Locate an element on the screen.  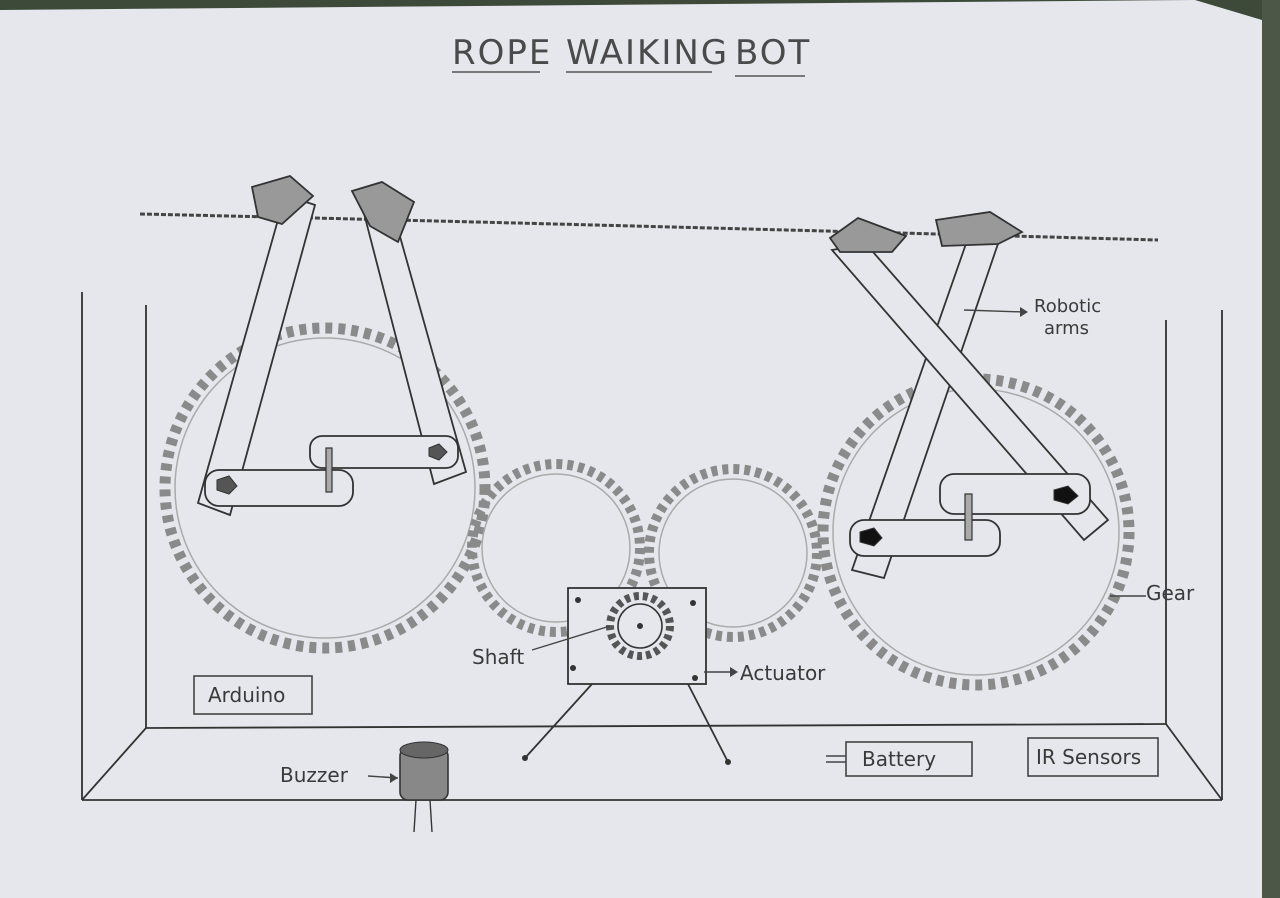
middle-left-gear is located at coordinates (556, 548).